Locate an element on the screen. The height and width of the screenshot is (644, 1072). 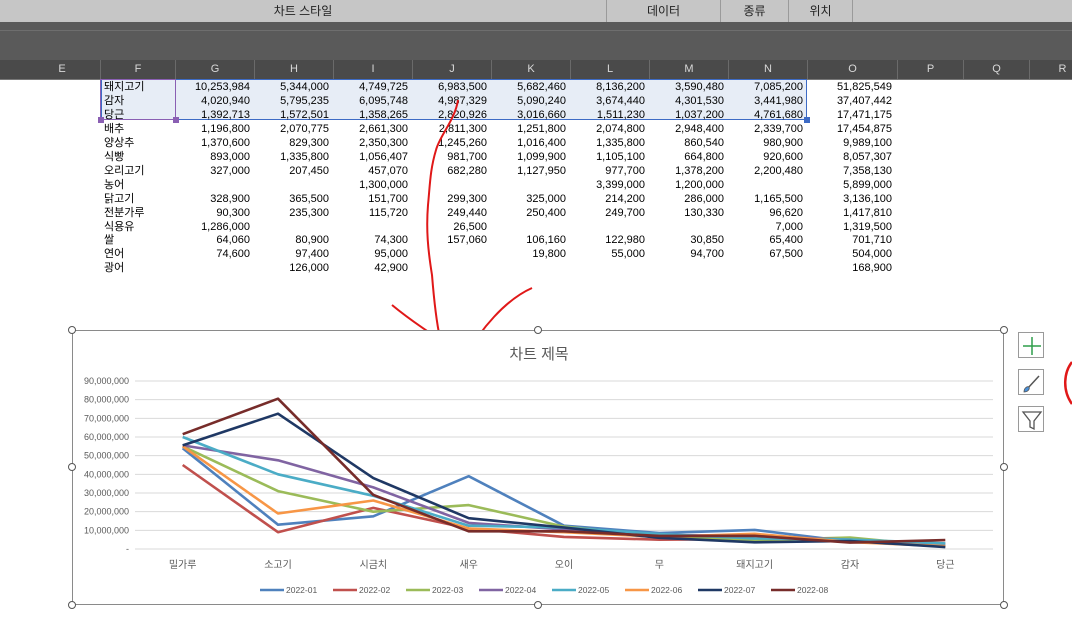
total-cell: 1,319,500 is located at coordinates (867, 226).